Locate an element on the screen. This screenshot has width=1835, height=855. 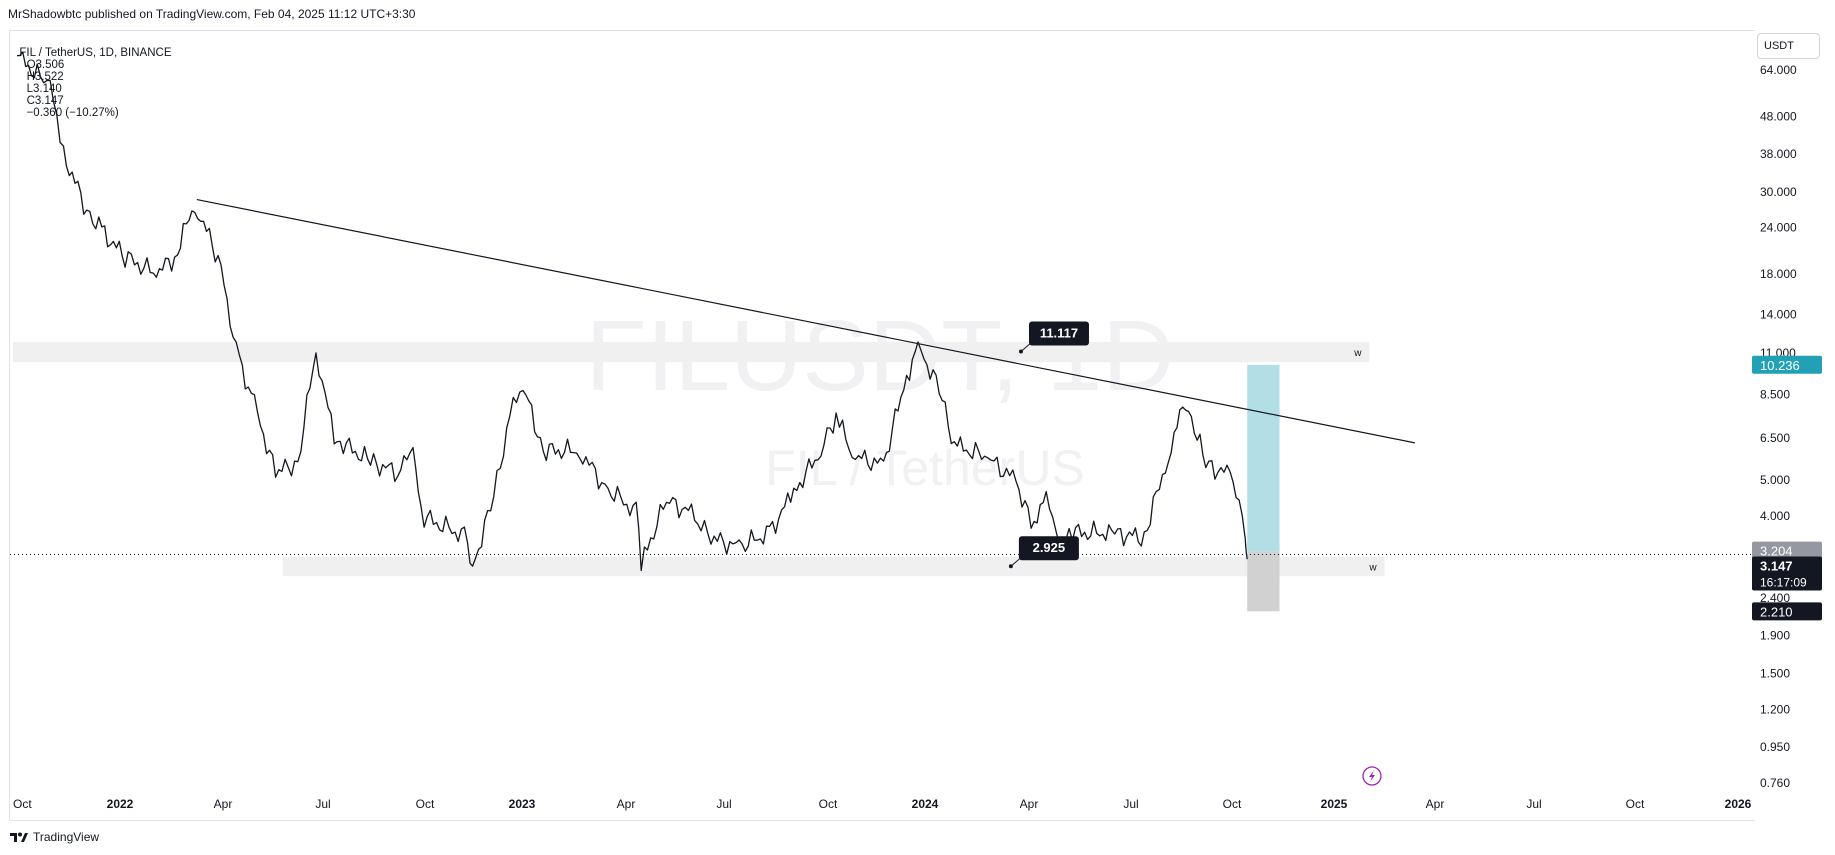
time-axis-tick: 2024 is located at coordinates (925, 804).